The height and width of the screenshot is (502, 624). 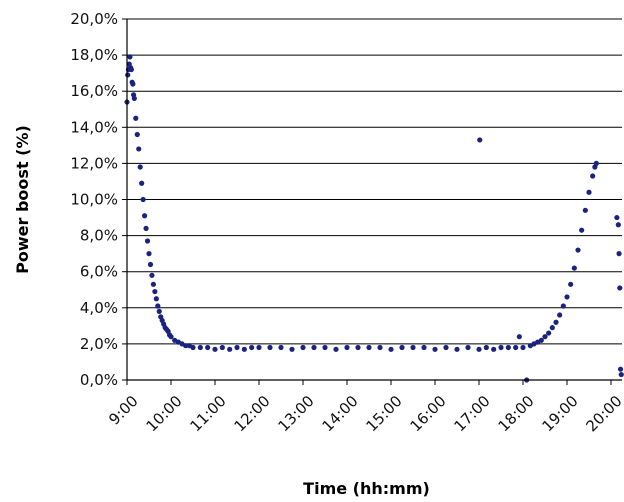 I want to click on x-tick-label: 10:00, so click(x=163, y=413).